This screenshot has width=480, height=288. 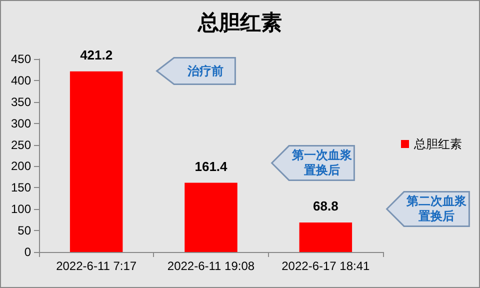 What do you see at coordinates (21, 80) in the screenshot?
I see `y-tick-label: 400` at bounding box center [21, 80].